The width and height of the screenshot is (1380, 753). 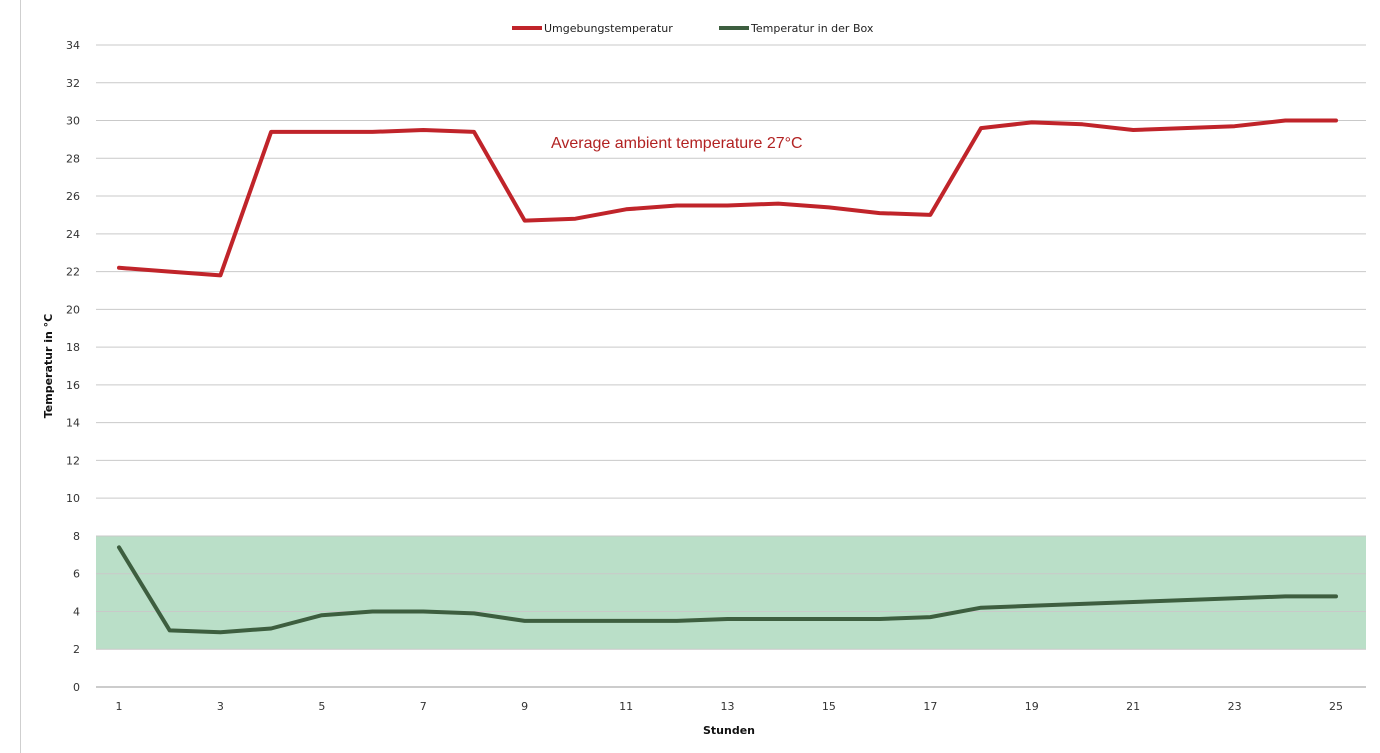 I want to click on x-tick-label: 17, so click(x=930, y=706).